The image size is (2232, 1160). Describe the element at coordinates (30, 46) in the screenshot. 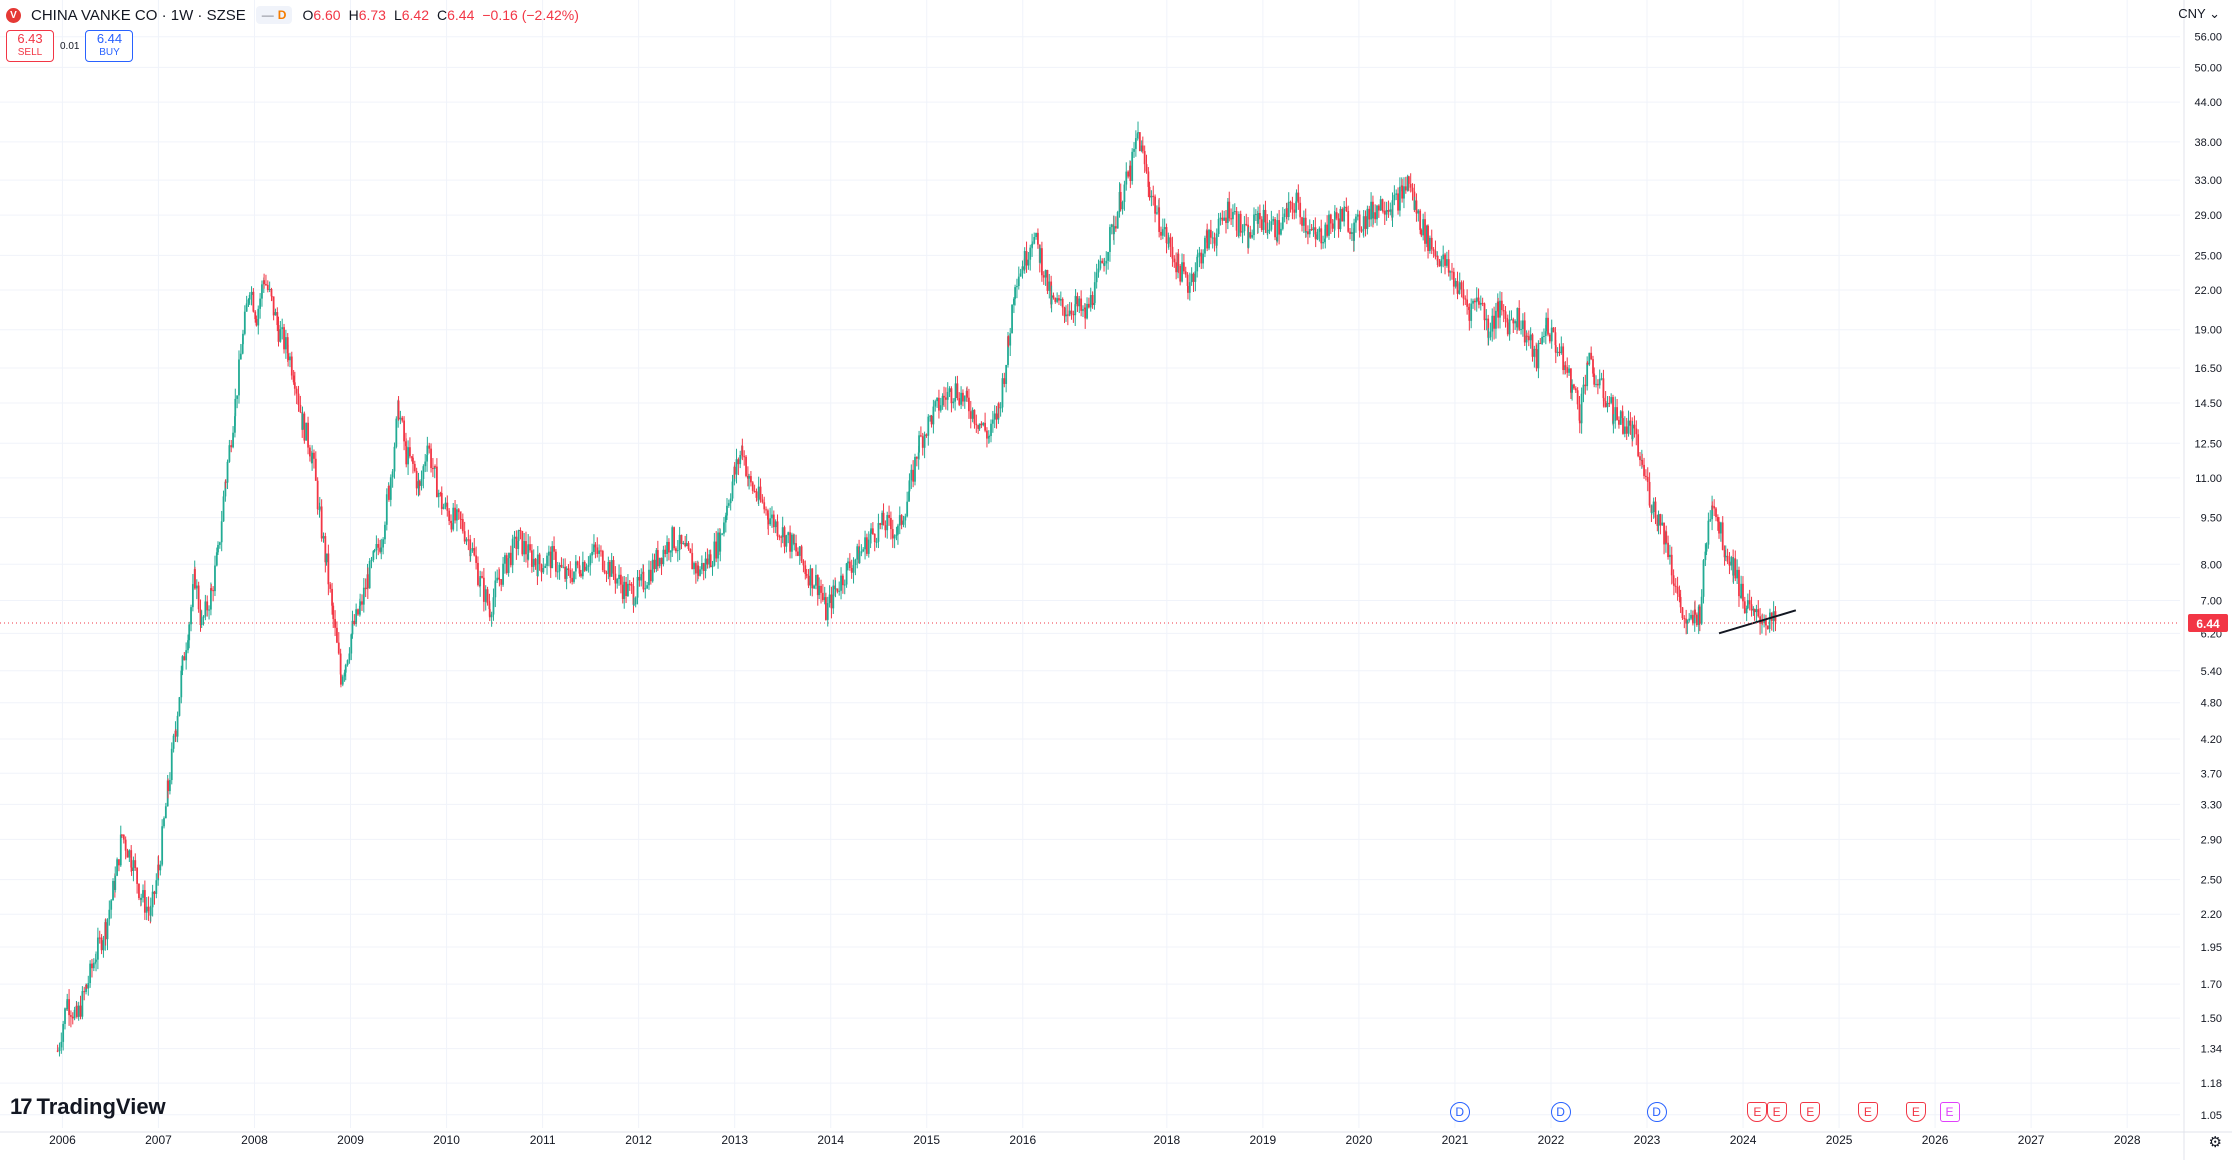

I see `sell-button: 6.43 SELL` at that location.